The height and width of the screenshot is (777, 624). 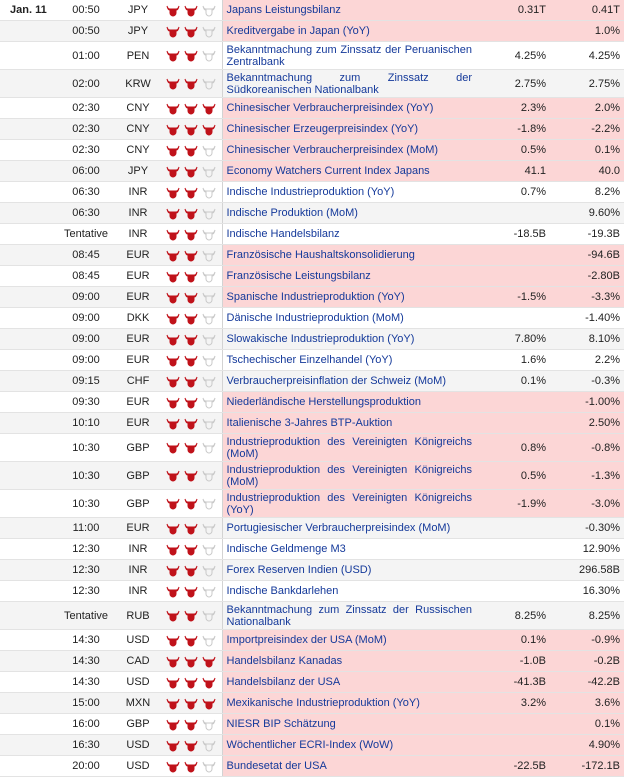 I want to click on table-row: 06:30 INR Indische Produktion (MoM) 9.60%, so click(x=312, y=213).